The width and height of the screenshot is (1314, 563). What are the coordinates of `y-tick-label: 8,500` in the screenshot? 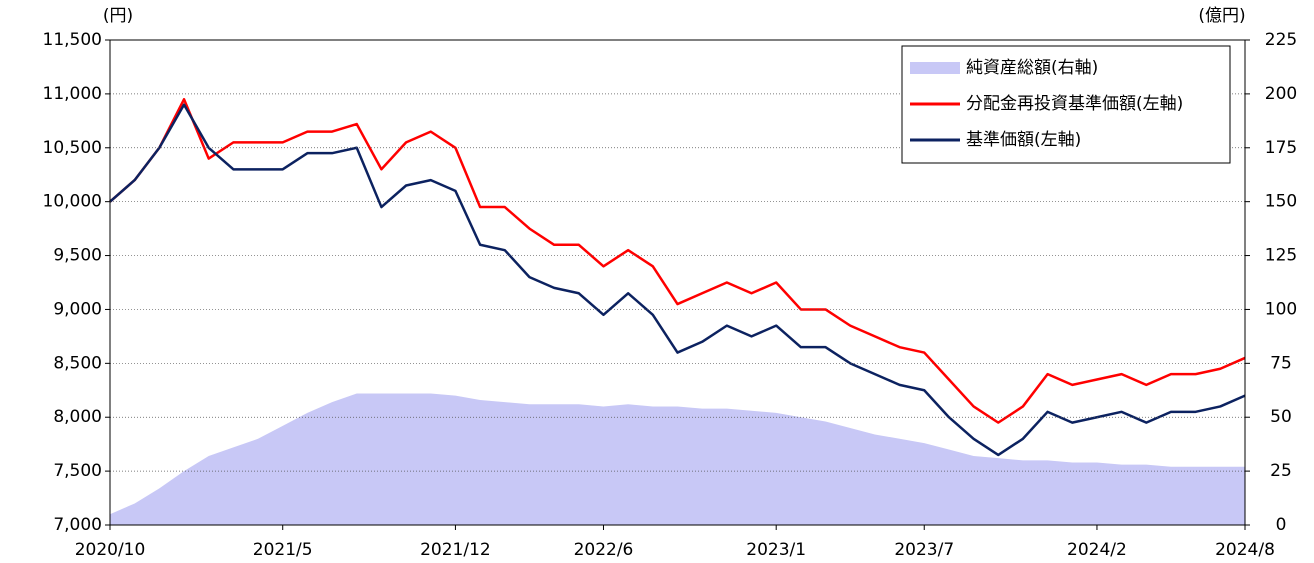 It's located at (77, 363).